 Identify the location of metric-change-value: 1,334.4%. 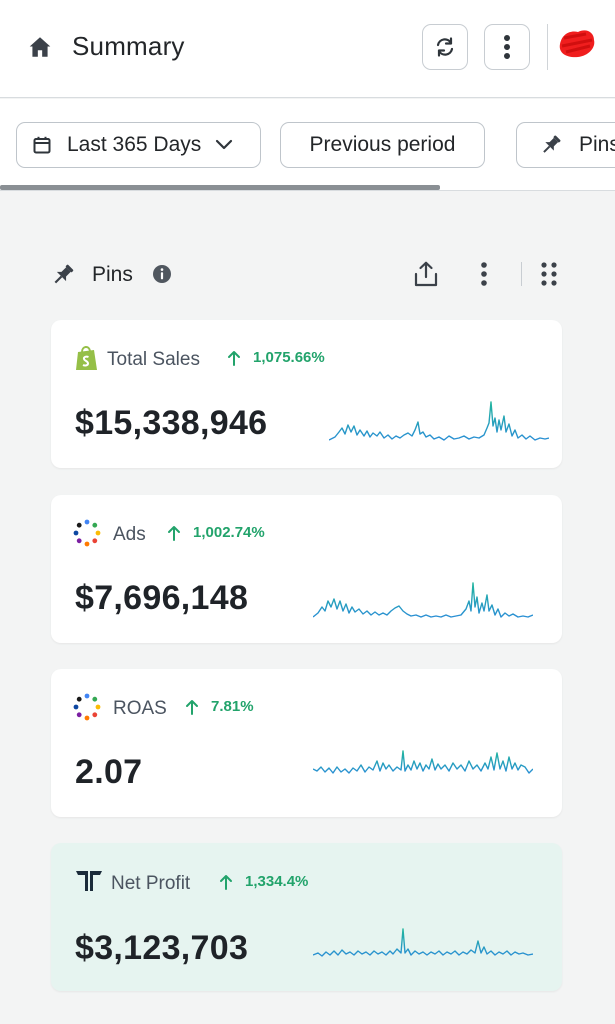
(277, 881).